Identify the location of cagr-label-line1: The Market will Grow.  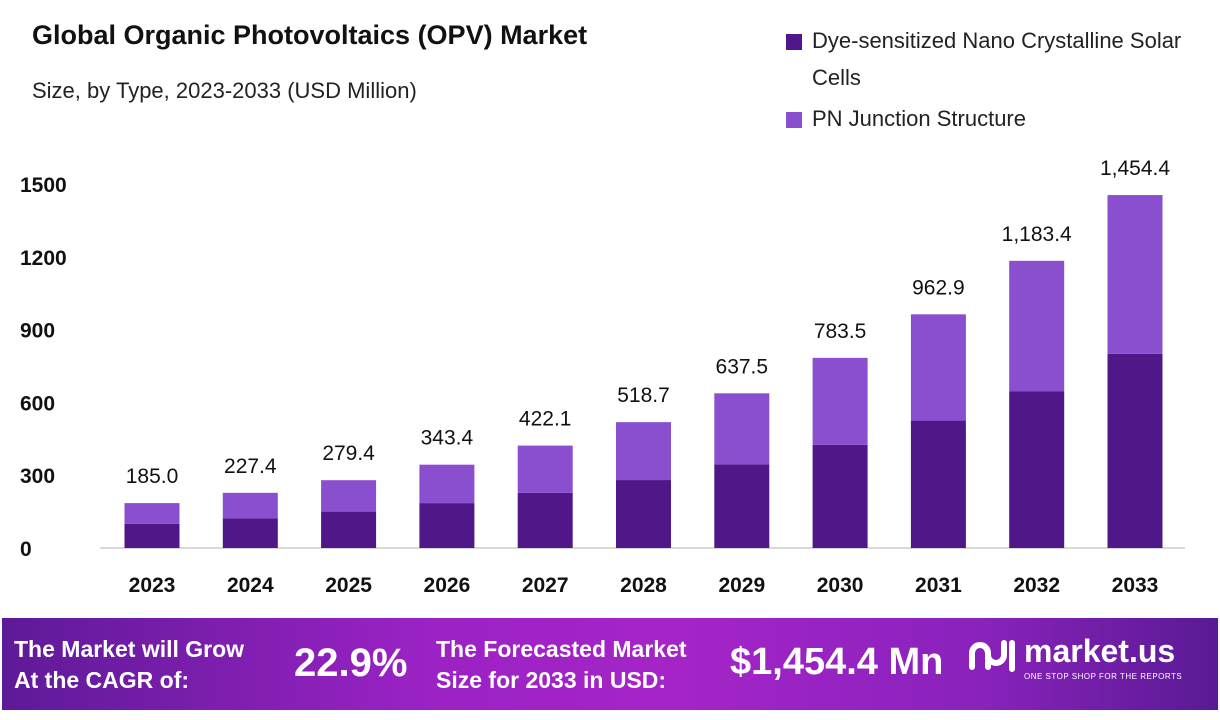
(129, 649).